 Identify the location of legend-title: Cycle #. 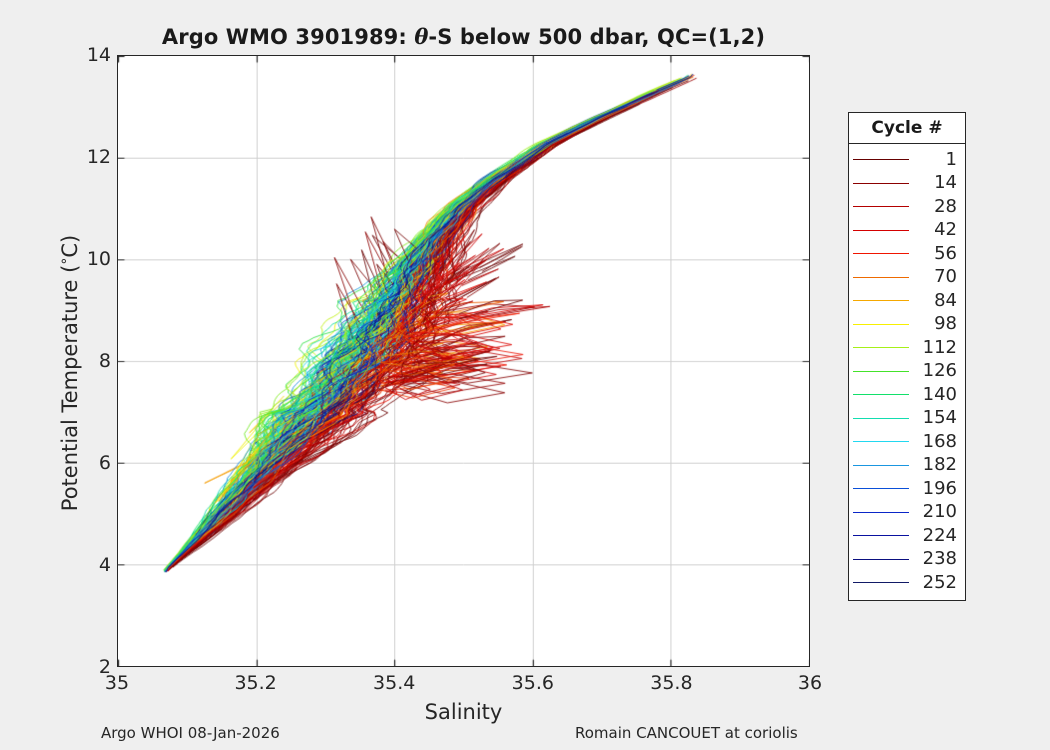
(907, 128).